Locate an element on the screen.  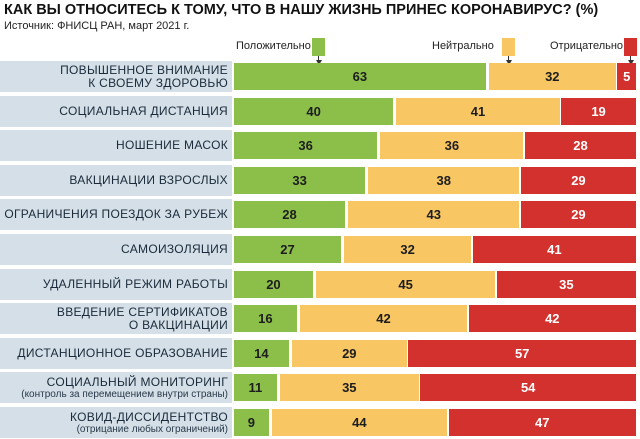
bar-segment-positive: 27 is located at coordinates (288, 249).